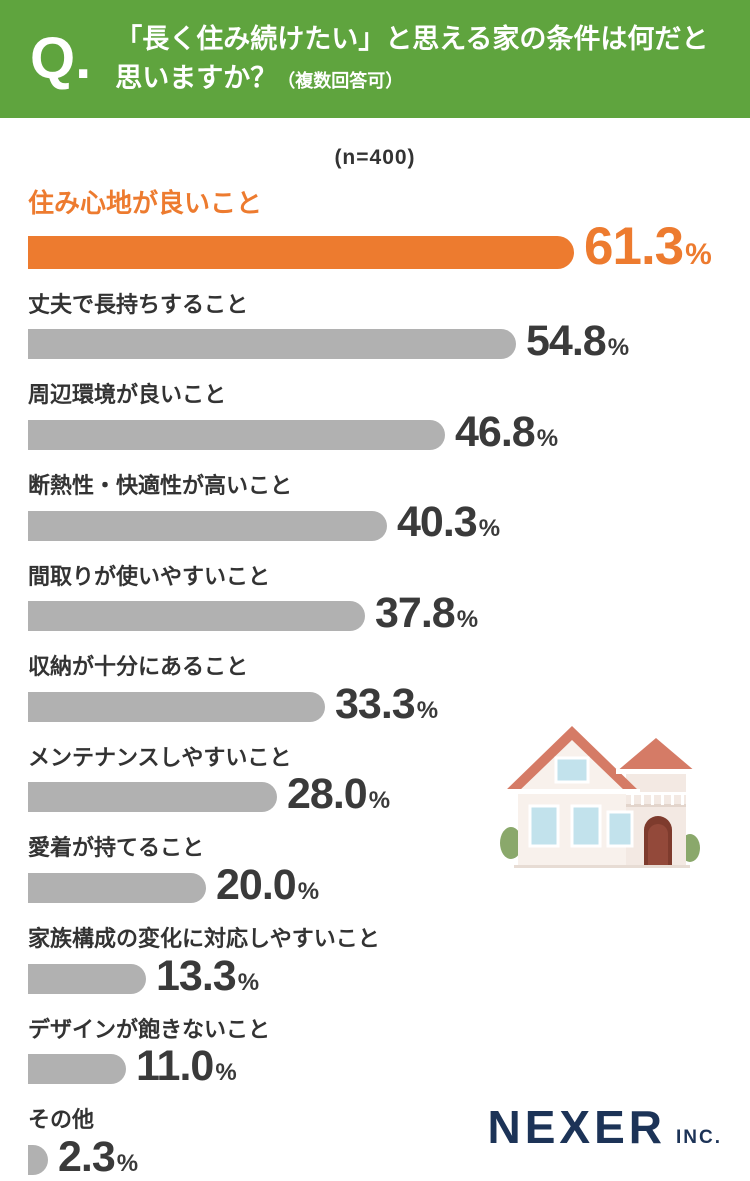 The width and height of the screenshot is (750, 1181). Describe the element at coordinates (196, 78) in the screenshot. I see `question-line2: 思いますか？` at that location.